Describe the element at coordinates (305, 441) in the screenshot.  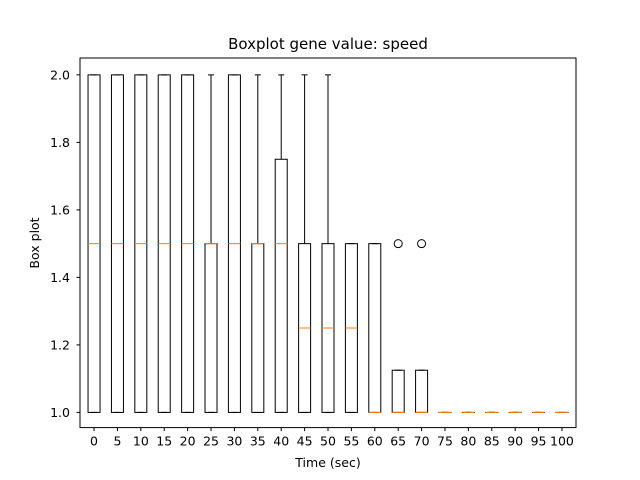
I see `x-tick-label: 45` at that location.